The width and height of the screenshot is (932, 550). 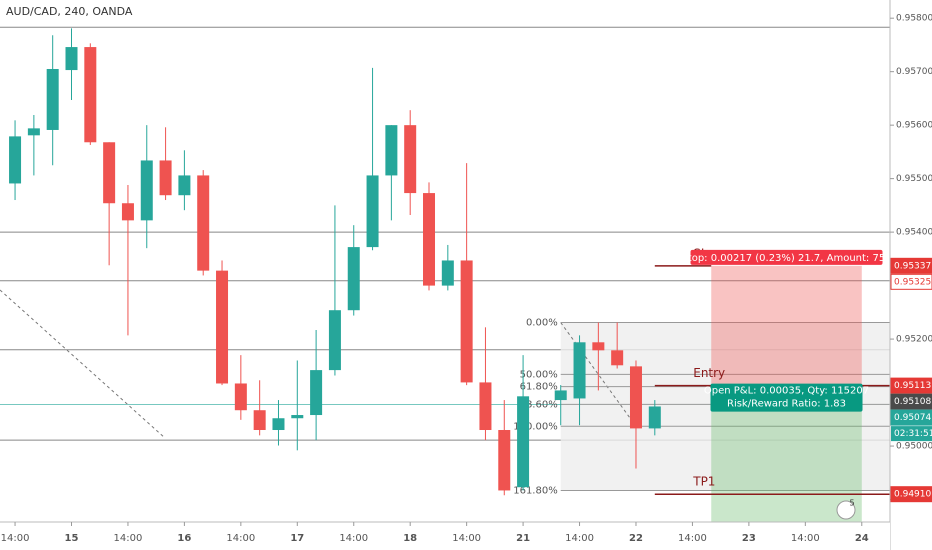 I want to click on x-tick-label: 21, so click(x=523, y=538).